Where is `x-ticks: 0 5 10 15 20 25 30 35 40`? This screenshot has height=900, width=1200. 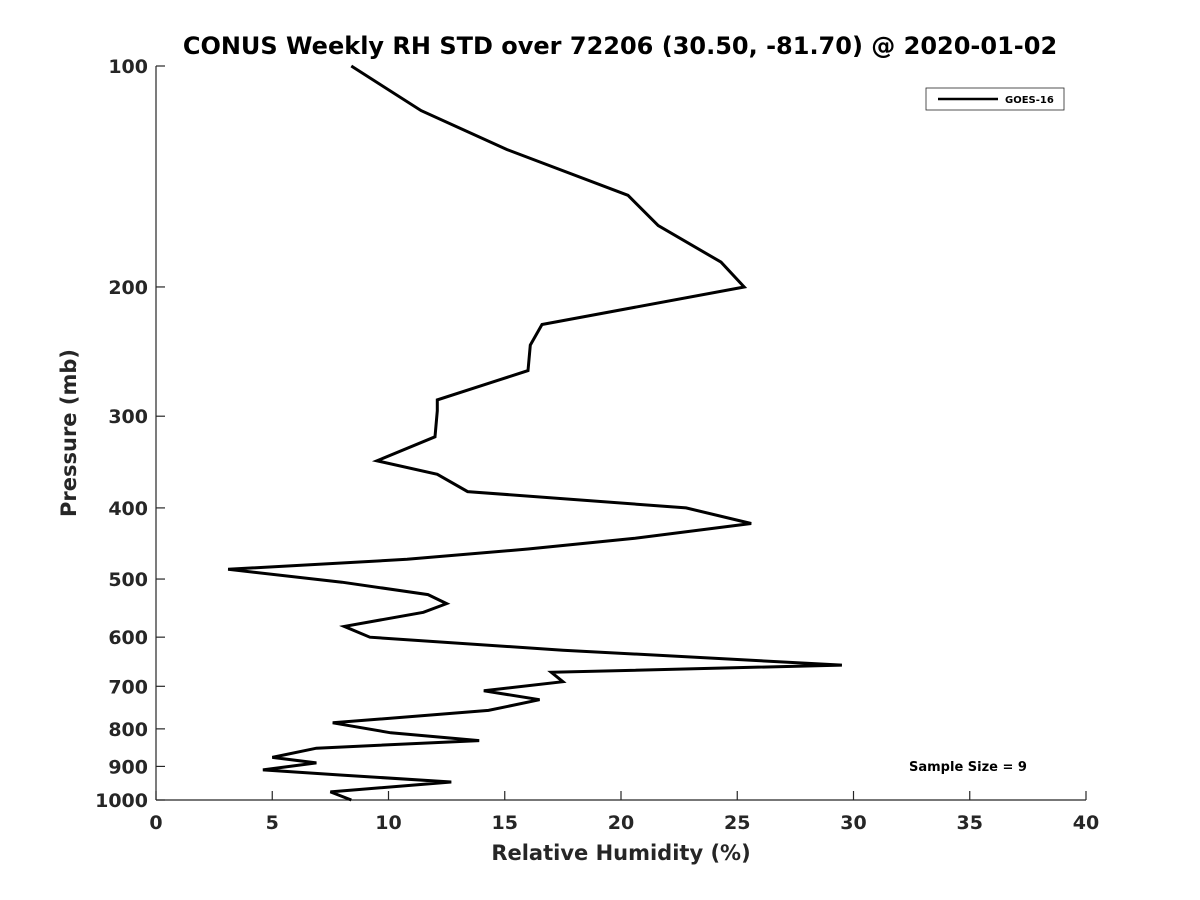 x-ticks: 0 5 10 15 20 25 30 35 40 is located at coordinates (624, 812).